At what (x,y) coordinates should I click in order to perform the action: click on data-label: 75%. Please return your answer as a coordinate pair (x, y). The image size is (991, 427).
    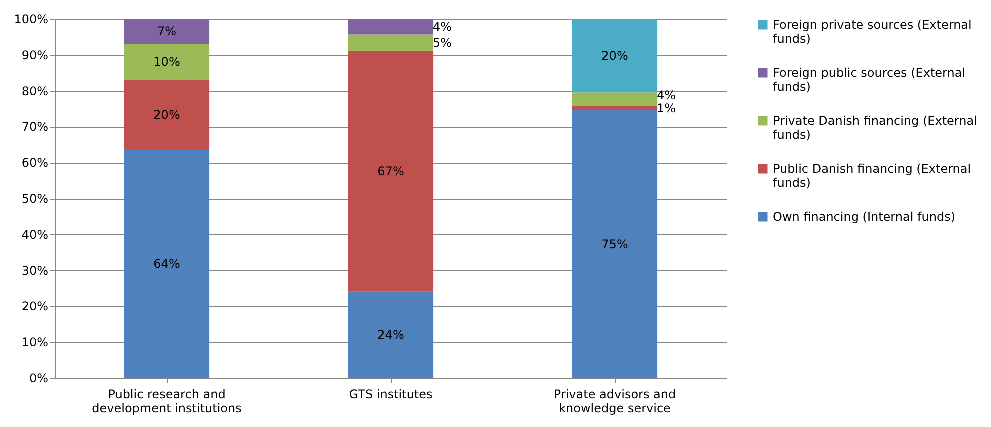
    Looking at the image, I should click on (615, 244).